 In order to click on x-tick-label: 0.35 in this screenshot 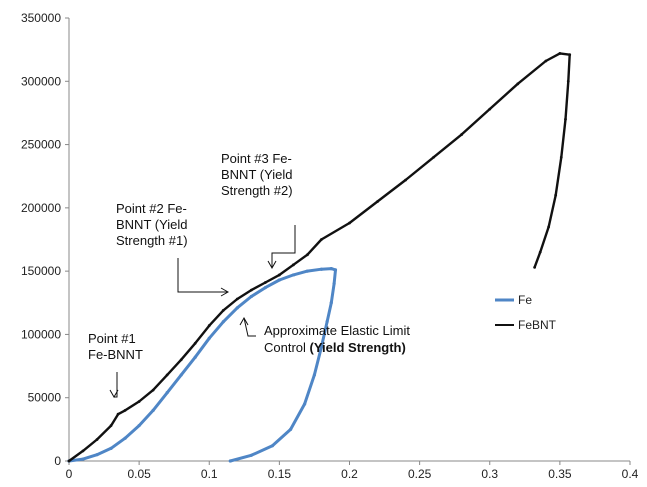, I will do `click(560, 474)`.